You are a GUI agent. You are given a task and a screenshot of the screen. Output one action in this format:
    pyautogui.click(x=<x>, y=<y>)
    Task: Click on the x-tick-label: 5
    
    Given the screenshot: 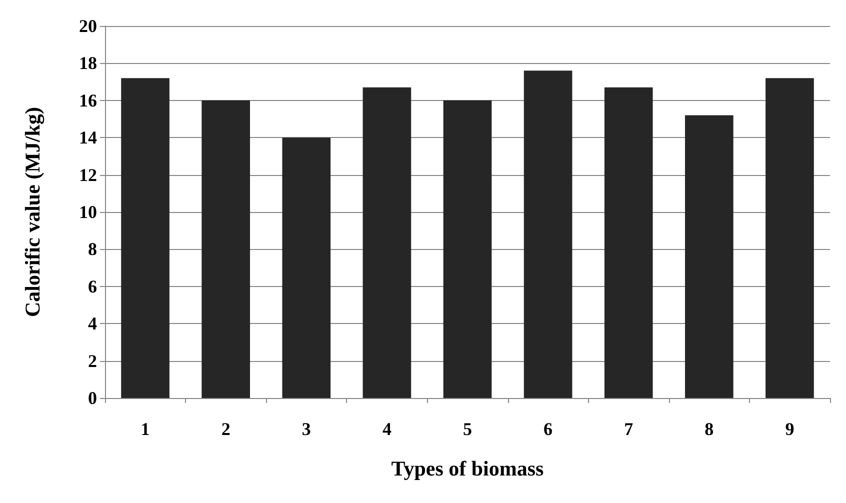 What is the action you would take?
    pyautogui.click(x=467, y=429)
    